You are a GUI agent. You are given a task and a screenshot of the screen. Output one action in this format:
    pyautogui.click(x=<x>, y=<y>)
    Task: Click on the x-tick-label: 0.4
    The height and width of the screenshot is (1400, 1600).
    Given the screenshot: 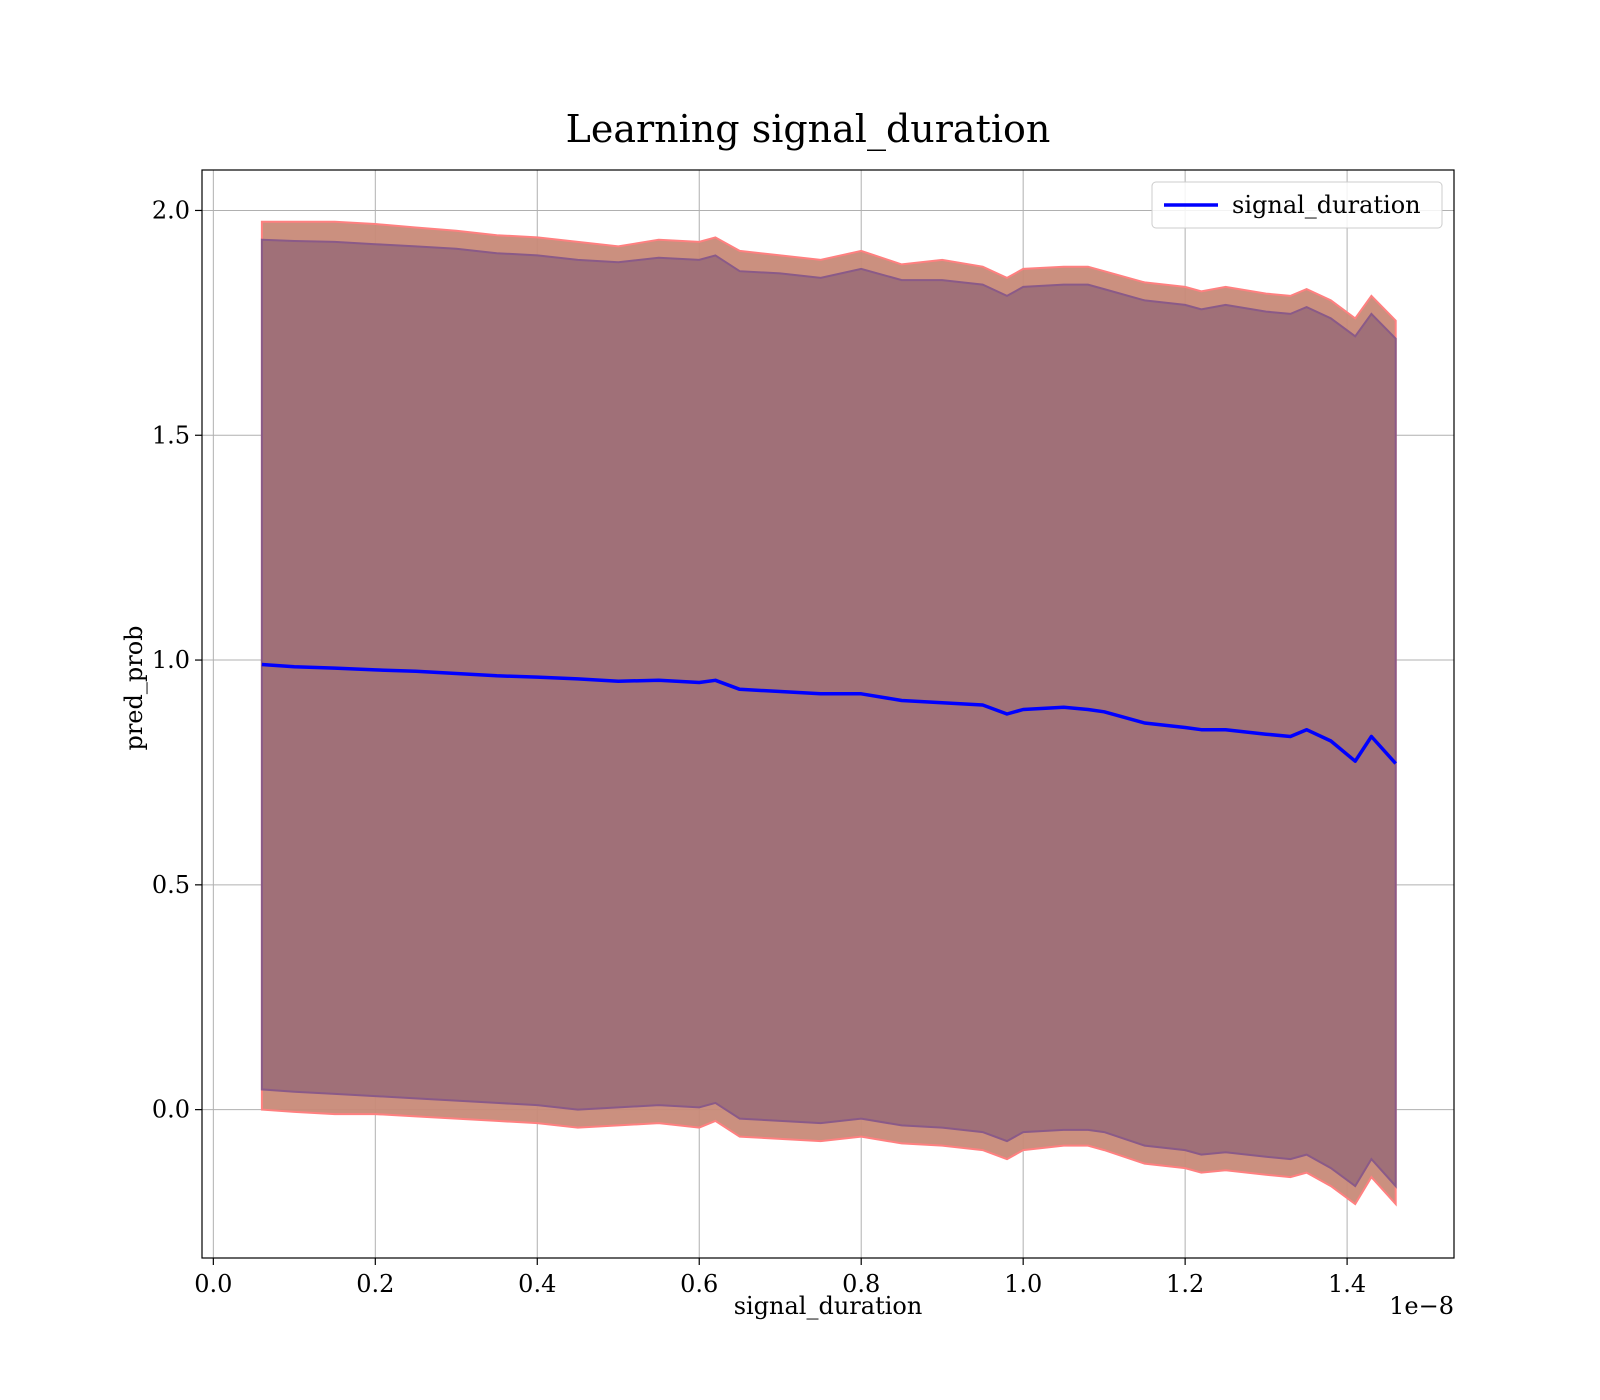 What is the action you would take?
    pyautogui.click(x=537, y=1284)
    